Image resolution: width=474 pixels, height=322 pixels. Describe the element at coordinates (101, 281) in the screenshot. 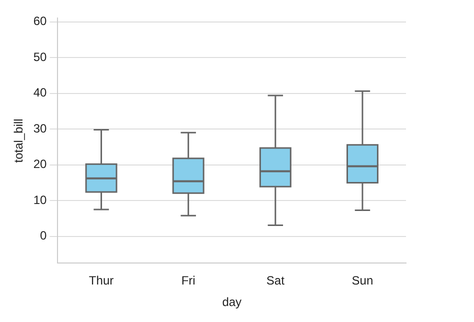

I see `x-tick-label: Thur` at that location.